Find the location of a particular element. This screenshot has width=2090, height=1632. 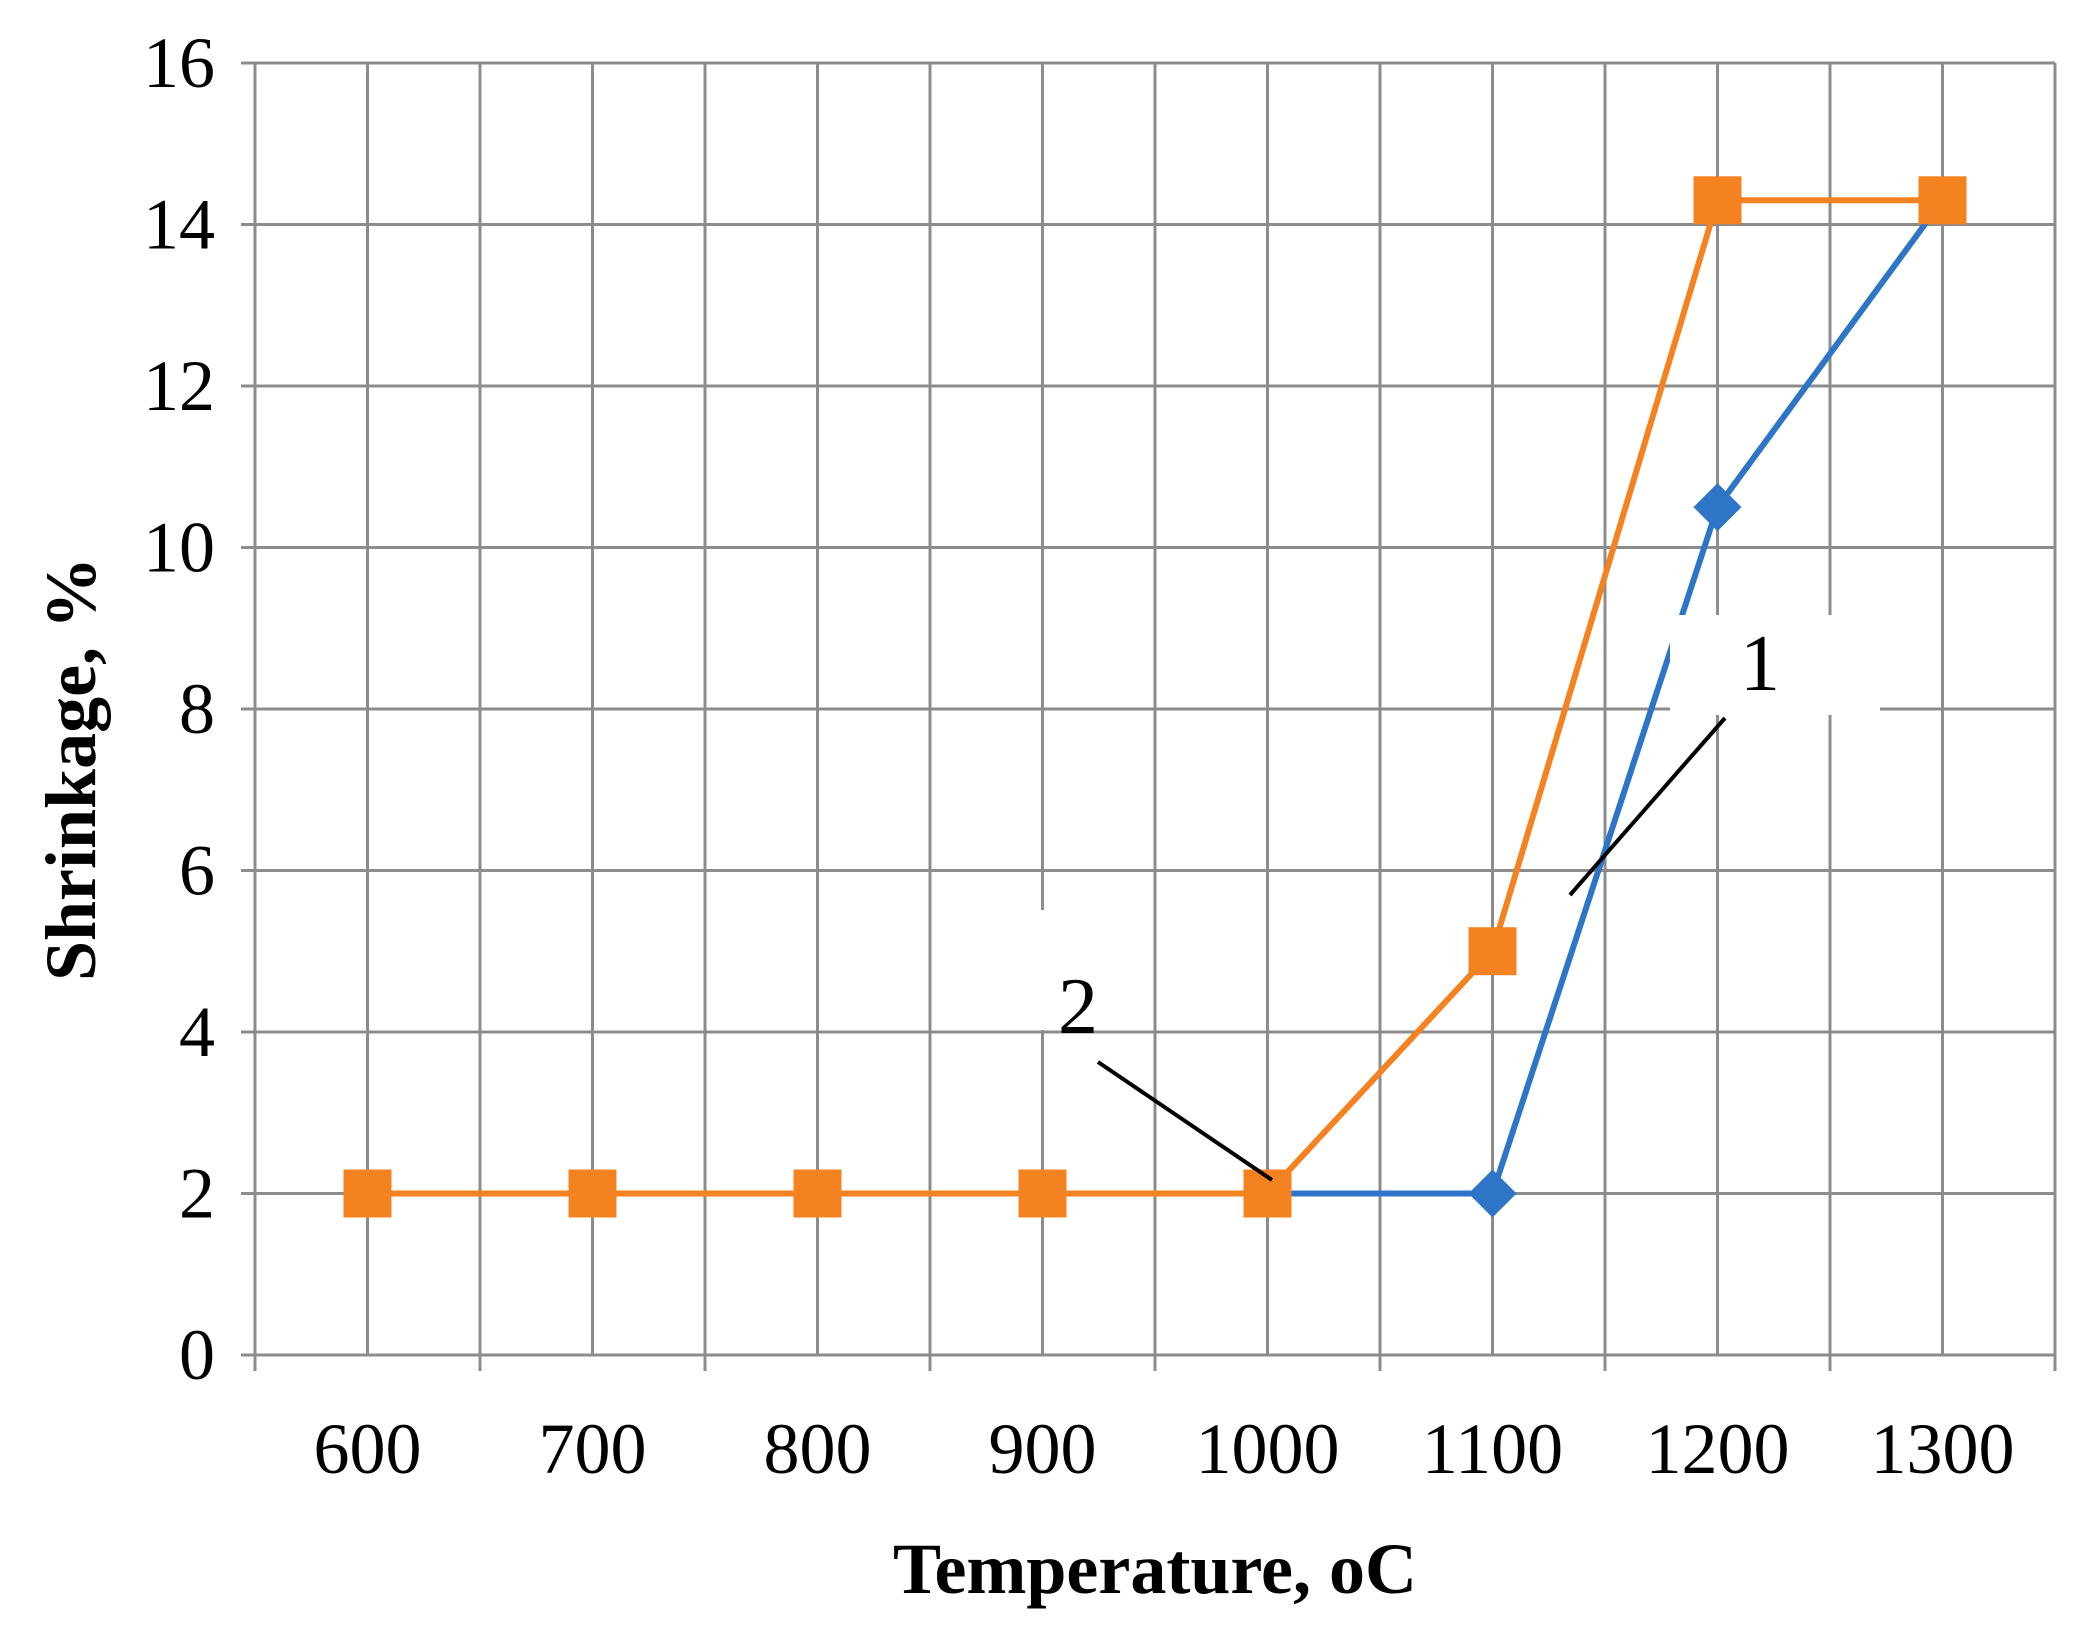

y-axis-title: Shrinkage, % is located at coordinates (71, 769).